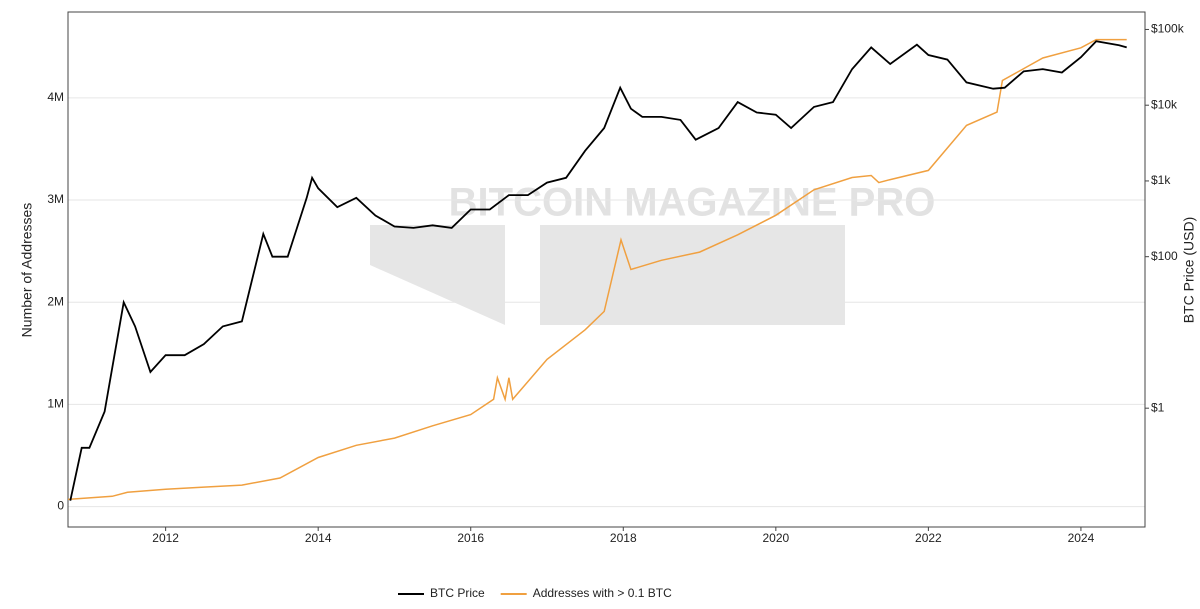 The width and height of the screenshot is (1200, 609). I want to click on y-axis-title: Number of Addresses, so click(27, 270).